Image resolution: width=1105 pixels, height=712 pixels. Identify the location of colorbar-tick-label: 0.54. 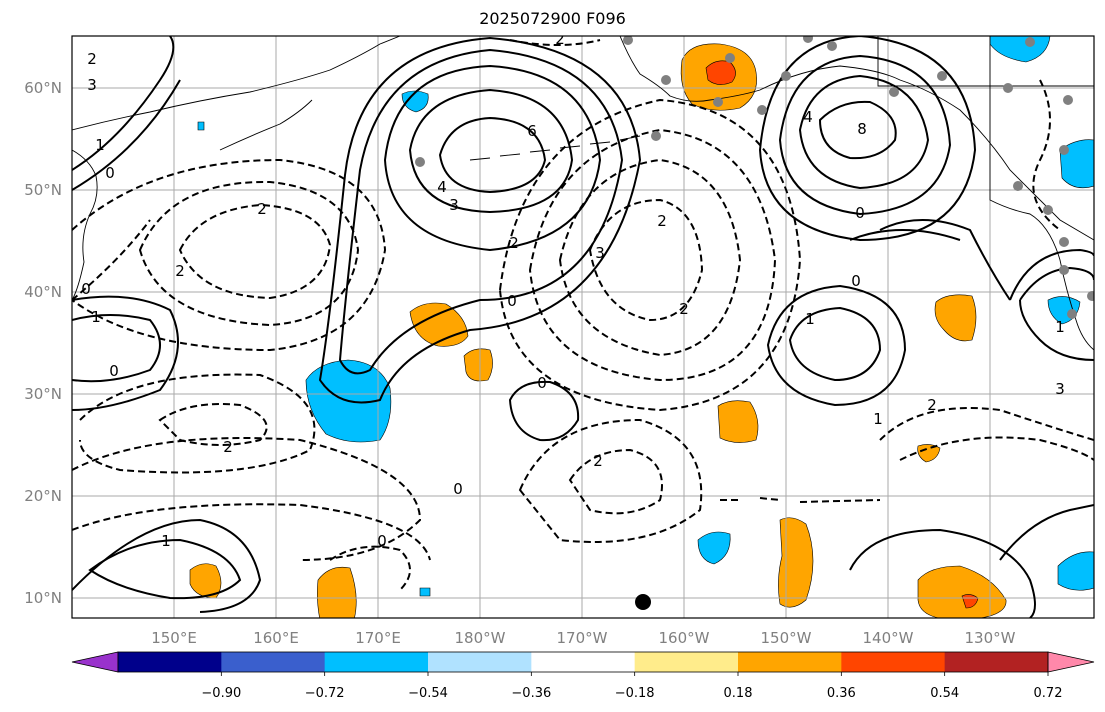
(944, 693).